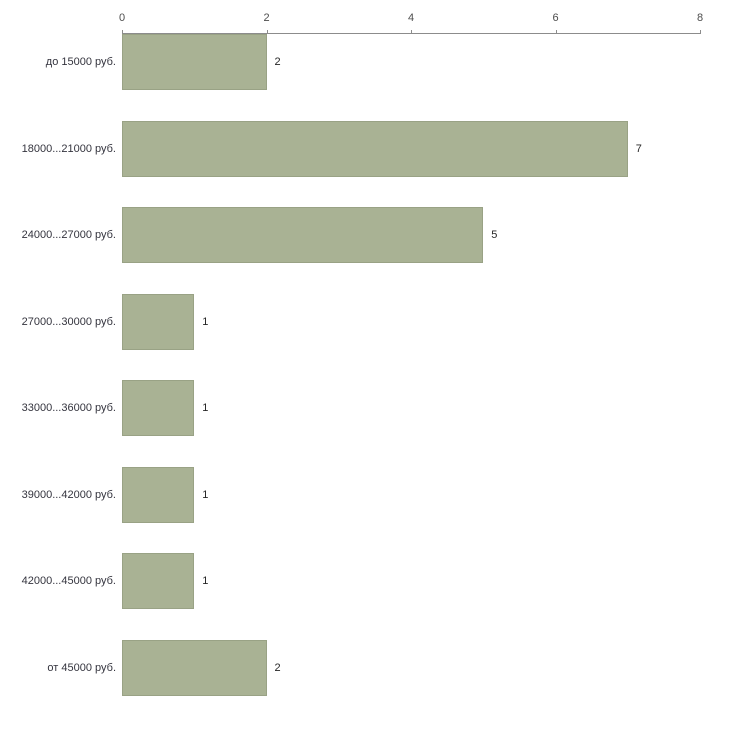  What do you see at coordinates (638, 148) in the screenshot?
I see `value-label: 7` at bounding box center [638, 148].